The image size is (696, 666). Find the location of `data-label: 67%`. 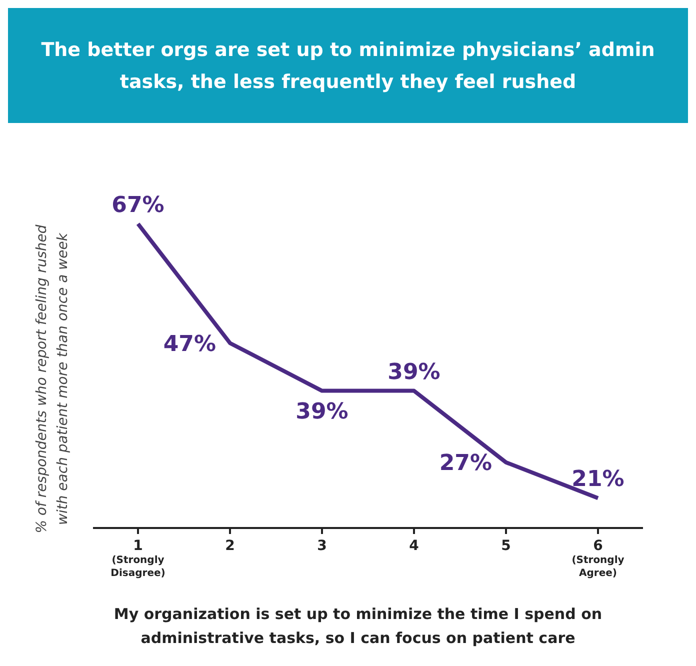

data-label: 67% is located at coordinates (138, 205).